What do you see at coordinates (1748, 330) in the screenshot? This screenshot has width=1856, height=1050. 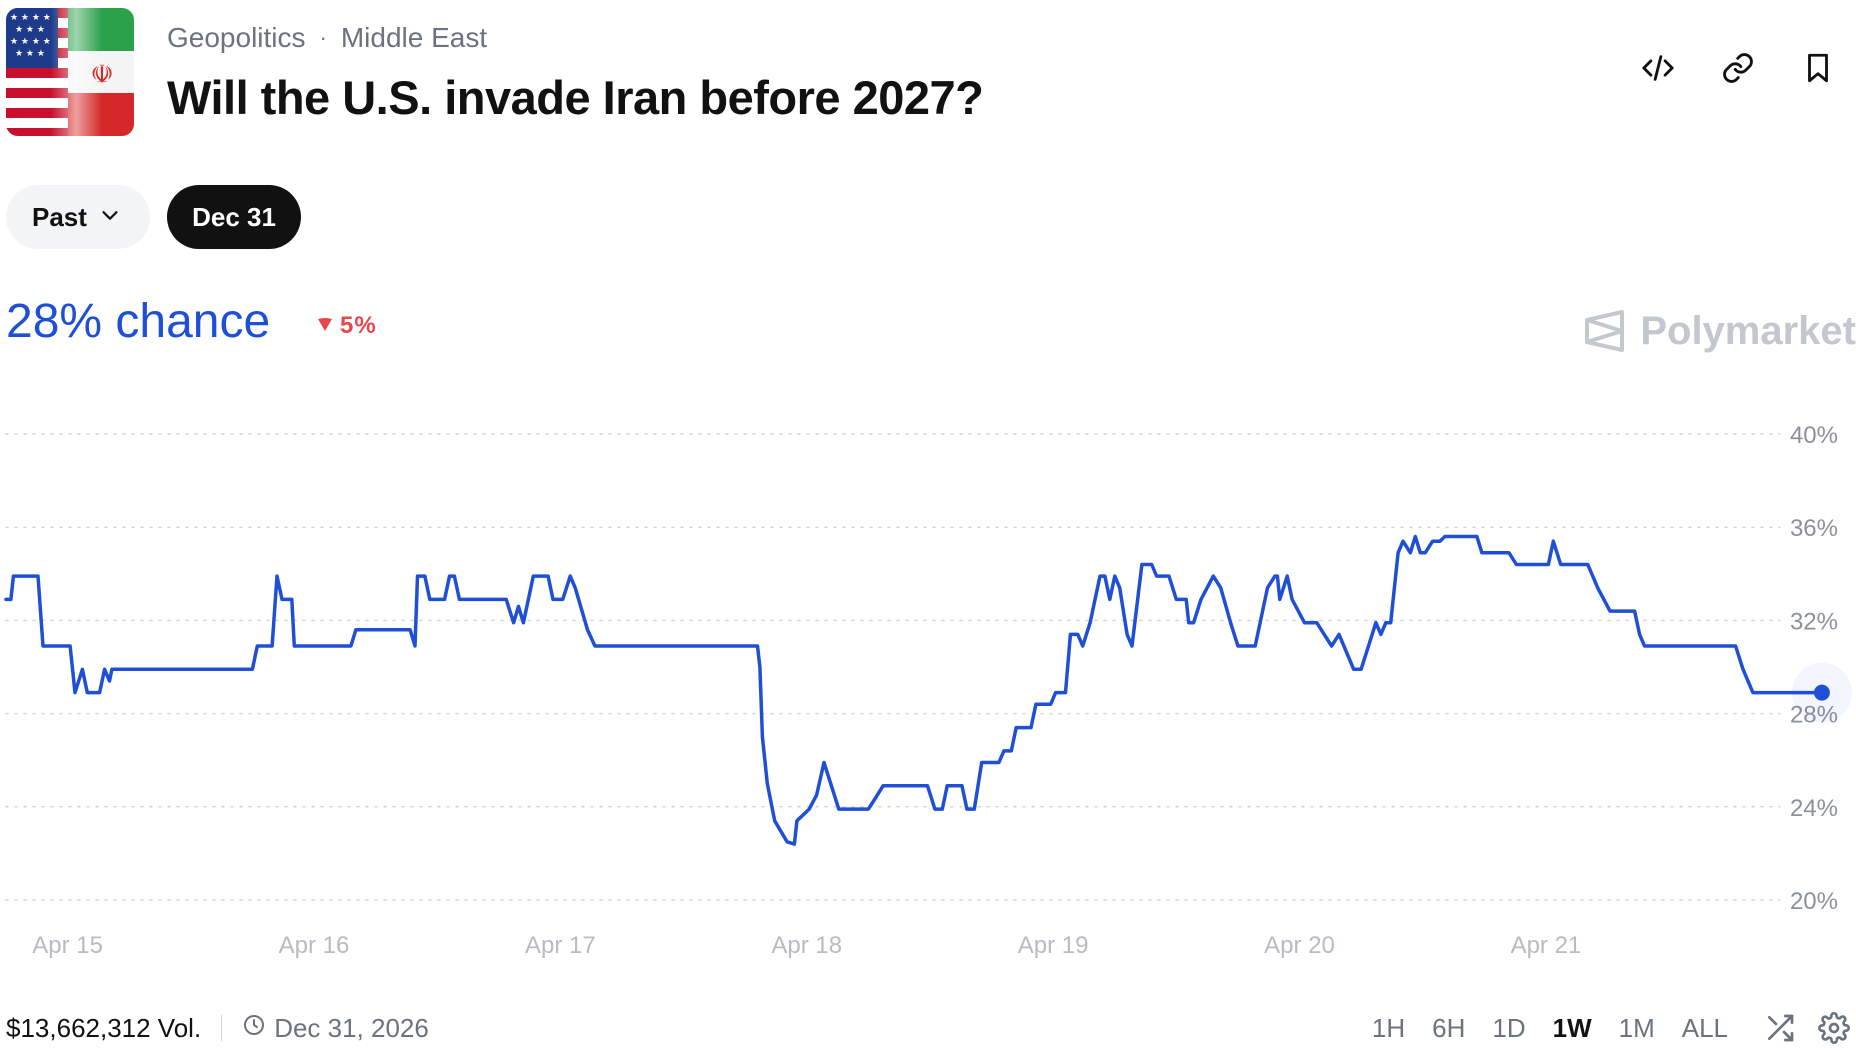 I see `brand-name: Polymarket` at bounding box center [1748, 330].